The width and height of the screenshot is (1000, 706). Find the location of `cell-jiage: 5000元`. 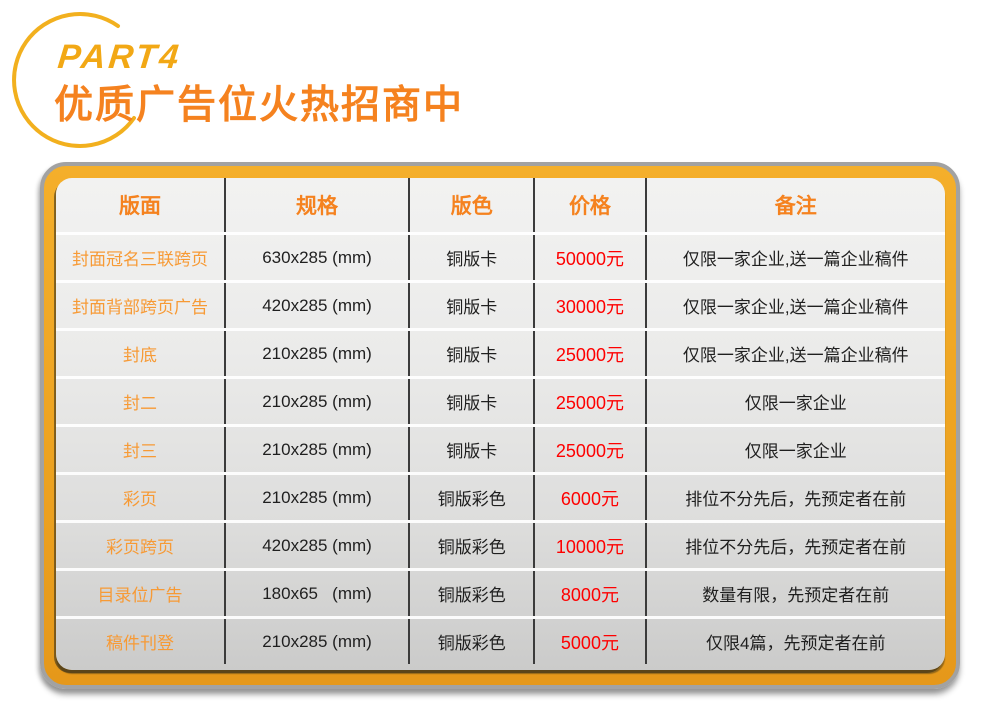

cell-jiage: 5000元 is located at coordinates (588, 641).